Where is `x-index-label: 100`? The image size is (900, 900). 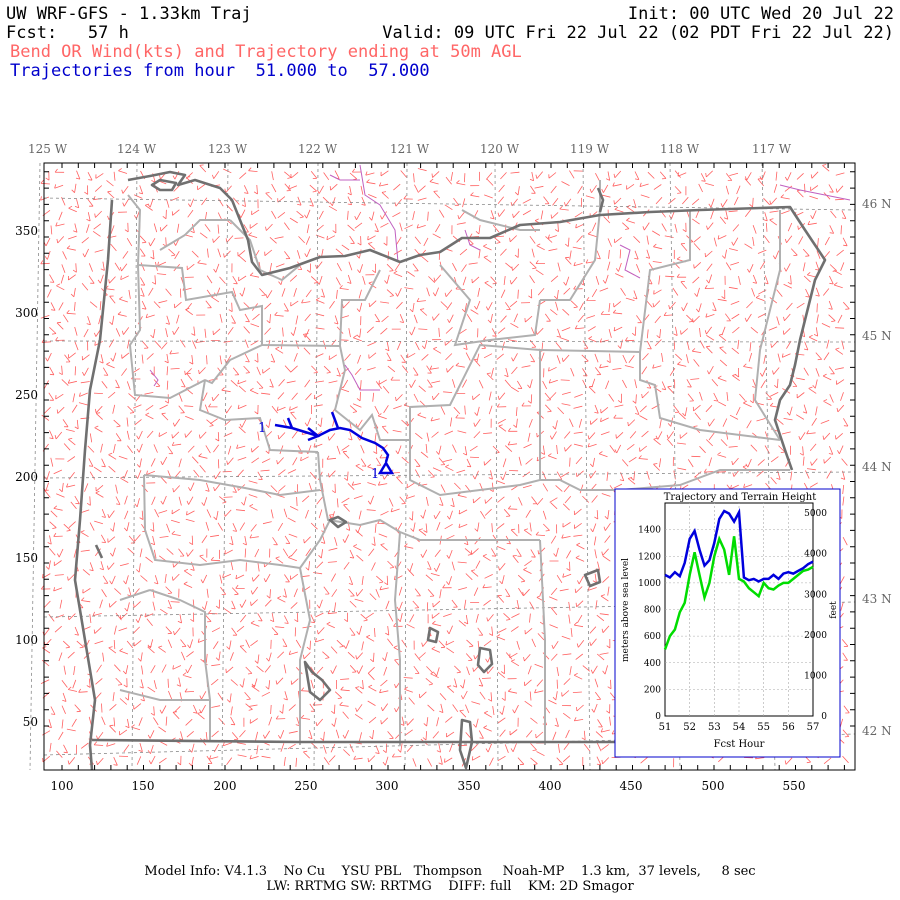
x-index-label: 100 is located at coordinates (62, 786).